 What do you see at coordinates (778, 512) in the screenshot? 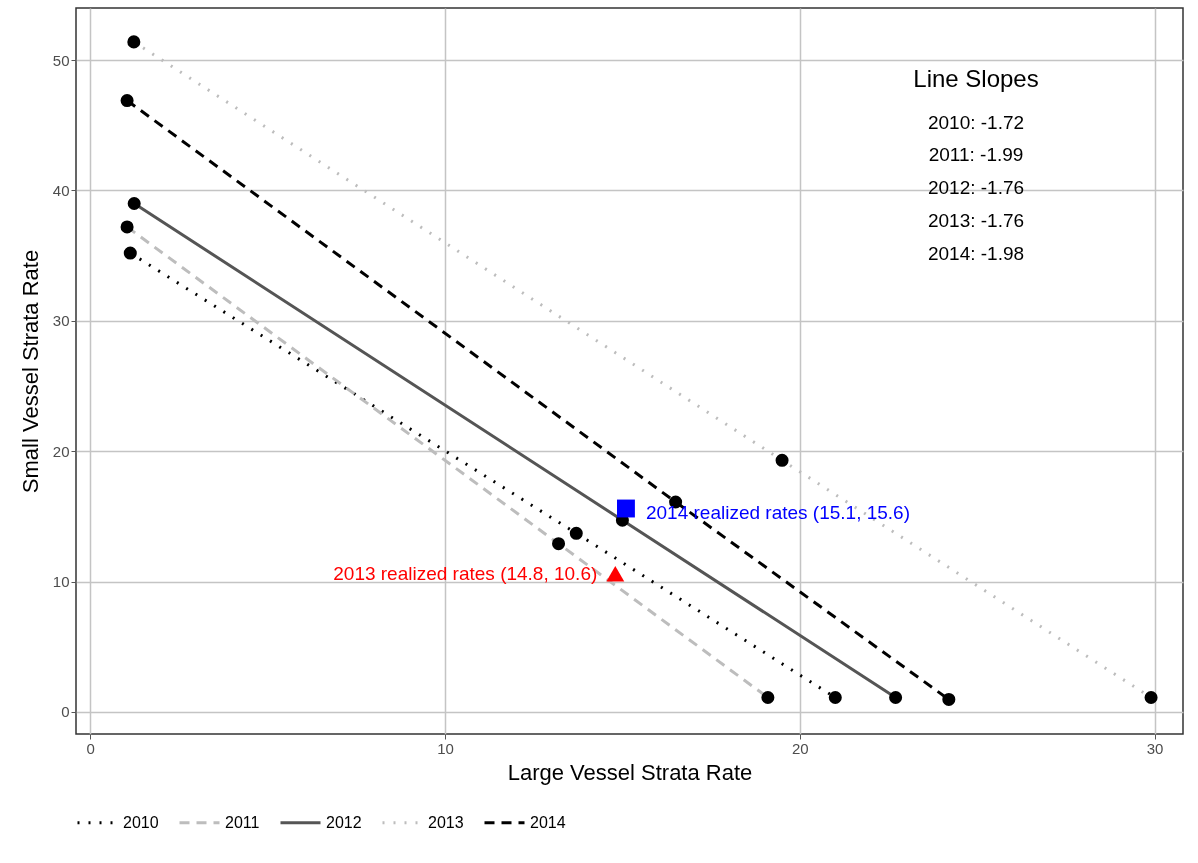
I see `annotation: 2014 realized rates (15.1, 15.6)` at bounding box center [778, 512].